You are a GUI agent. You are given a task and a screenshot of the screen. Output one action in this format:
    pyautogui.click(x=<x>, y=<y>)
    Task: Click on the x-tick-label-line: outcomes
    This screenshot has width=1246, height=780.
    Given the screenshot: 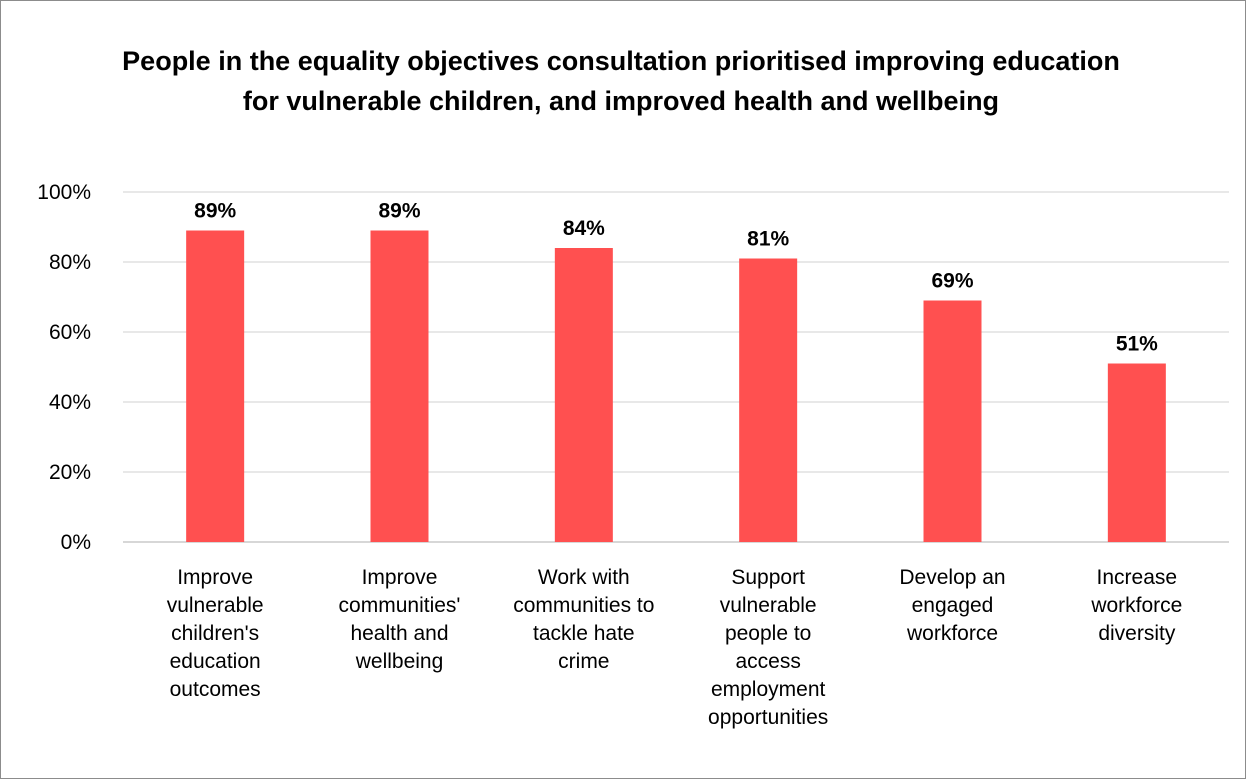 What is the action you would take?
    pyautogui.click(x=215, y=689)
    